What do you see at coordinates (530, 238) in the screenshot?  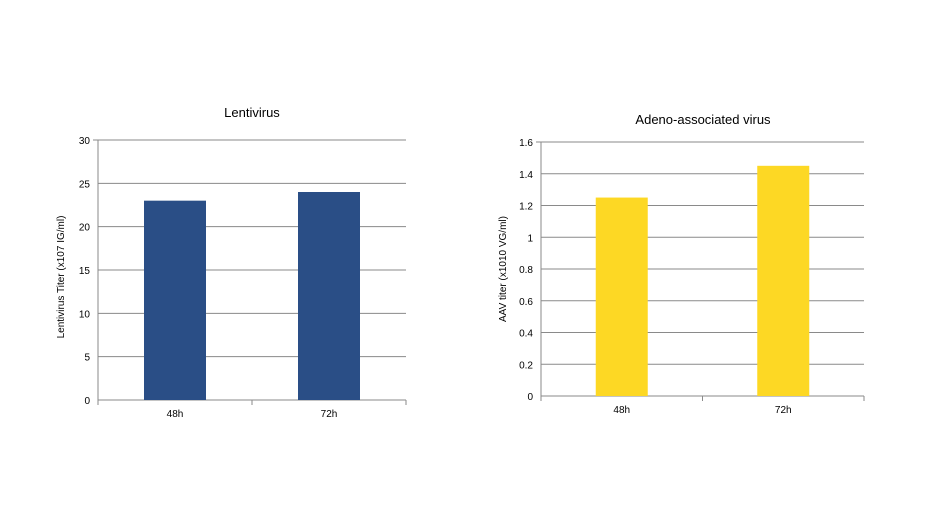 I see `y-tick-label: 1` at bounding box center [530, 238].